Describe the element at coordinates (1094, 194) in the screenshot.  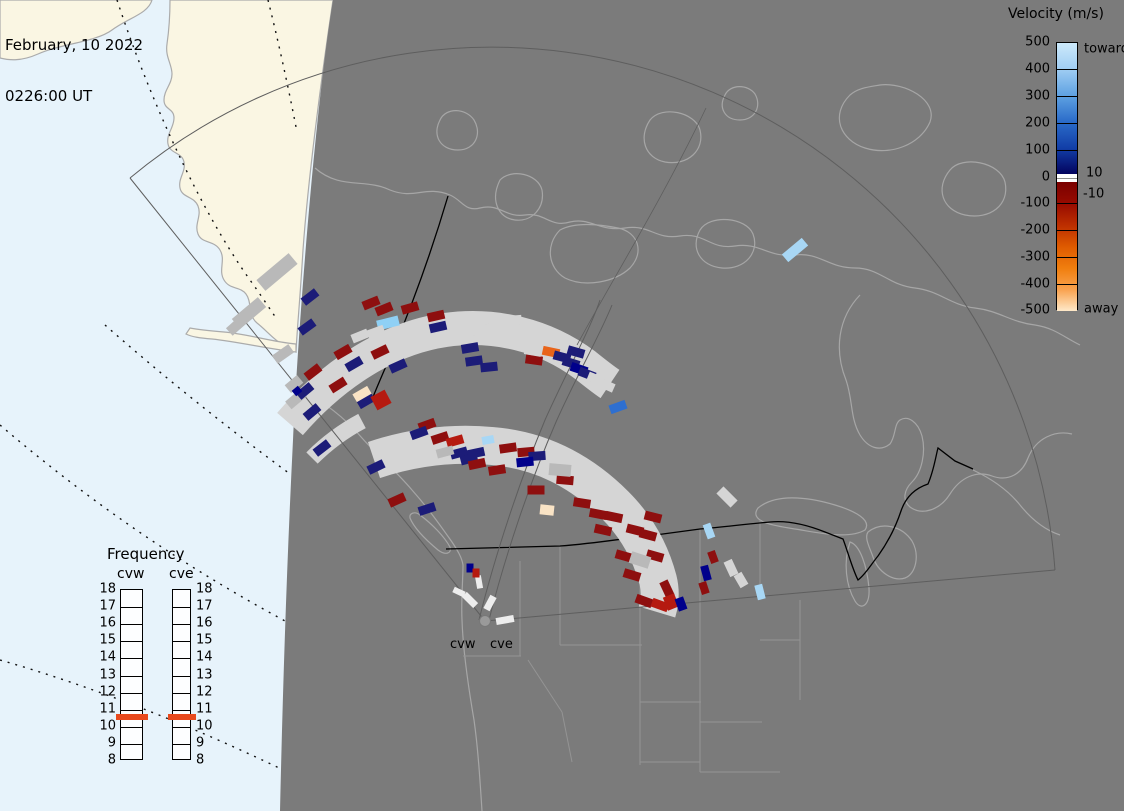
I see `inner-neg-label: -10` at that location.